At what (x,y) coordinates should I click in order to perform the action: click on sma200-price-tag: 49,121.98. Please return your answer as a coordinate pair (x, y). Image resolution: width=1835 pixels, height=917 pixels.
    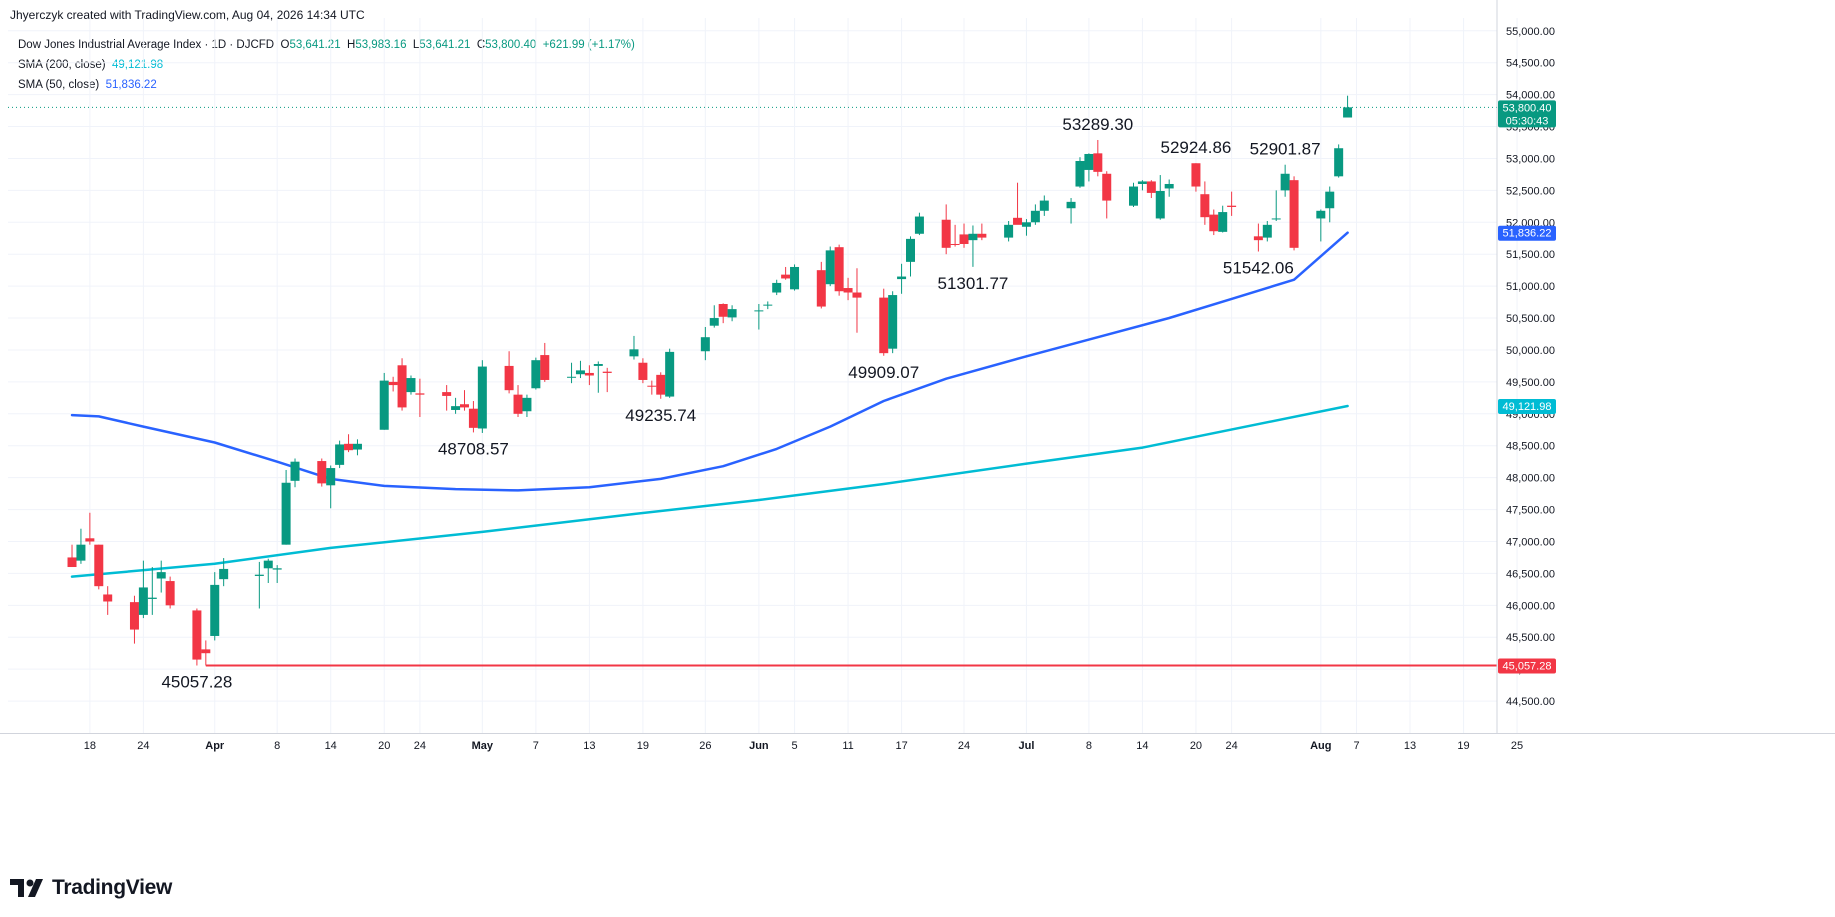
    Looking at the image, I should click on (1527, 407).